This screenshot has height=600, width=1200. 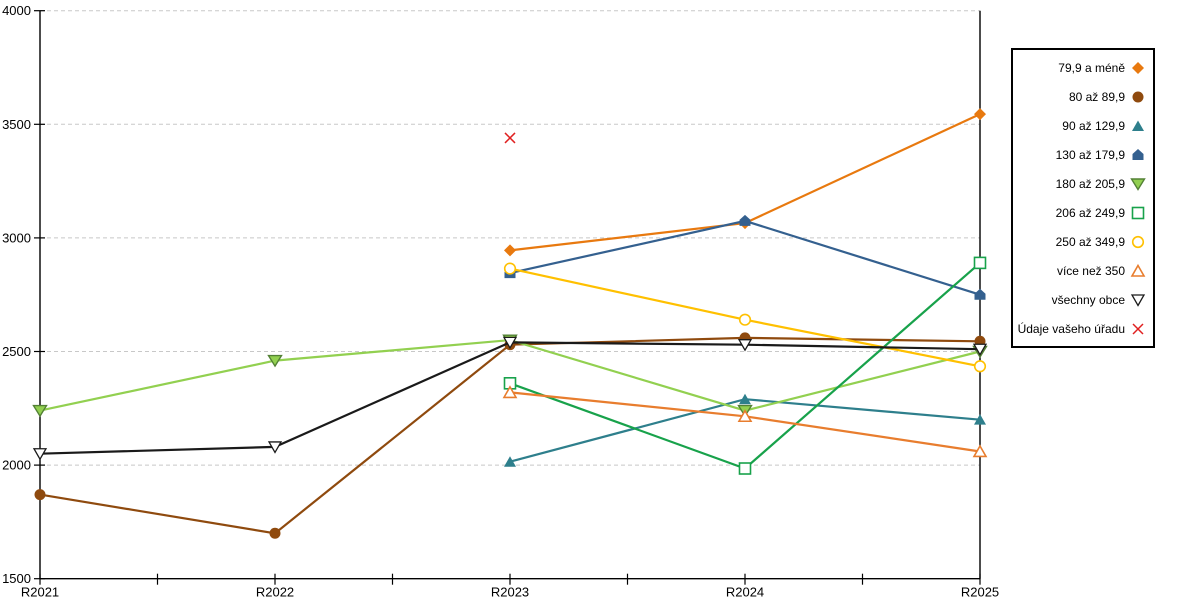 What do you see at coordinates (1088, 299) in the screenshot?
I see `legend-item-label: všechny obce` at bounding box center [1088, 299].